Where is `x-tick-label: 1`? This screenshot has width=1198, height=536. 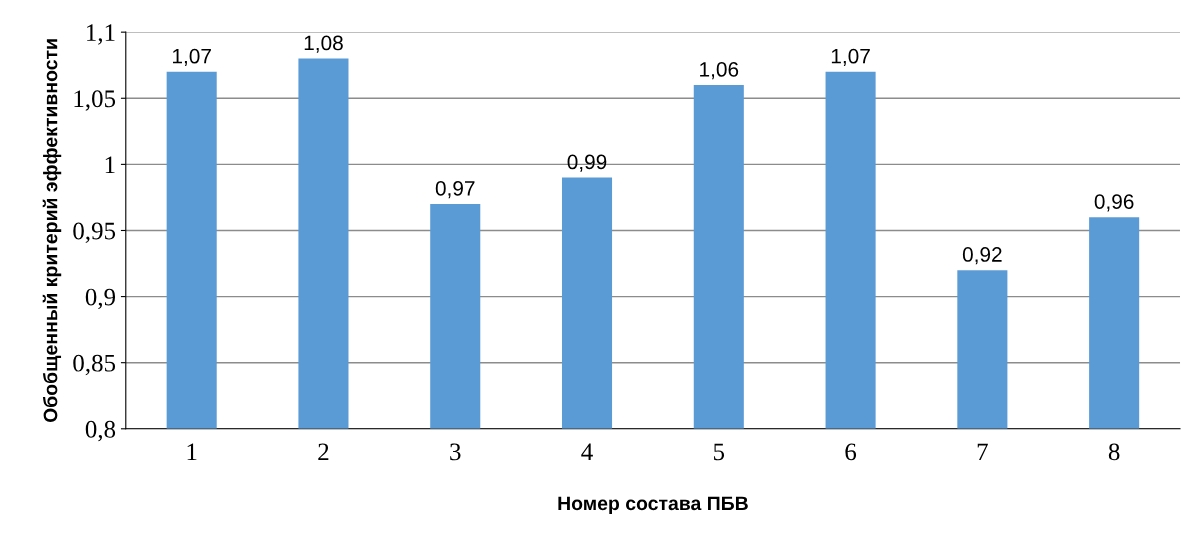 x-tick-label: 1 is located at coordinates (192, 452).